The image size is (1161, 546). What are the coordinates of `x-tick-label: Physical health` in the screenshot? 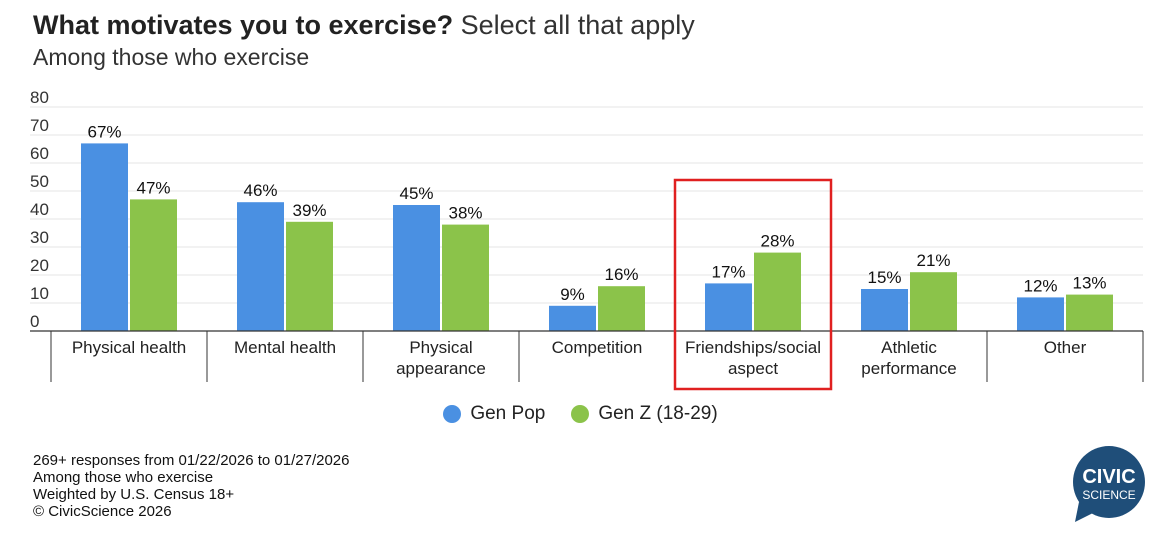 It's located at (129, 347).